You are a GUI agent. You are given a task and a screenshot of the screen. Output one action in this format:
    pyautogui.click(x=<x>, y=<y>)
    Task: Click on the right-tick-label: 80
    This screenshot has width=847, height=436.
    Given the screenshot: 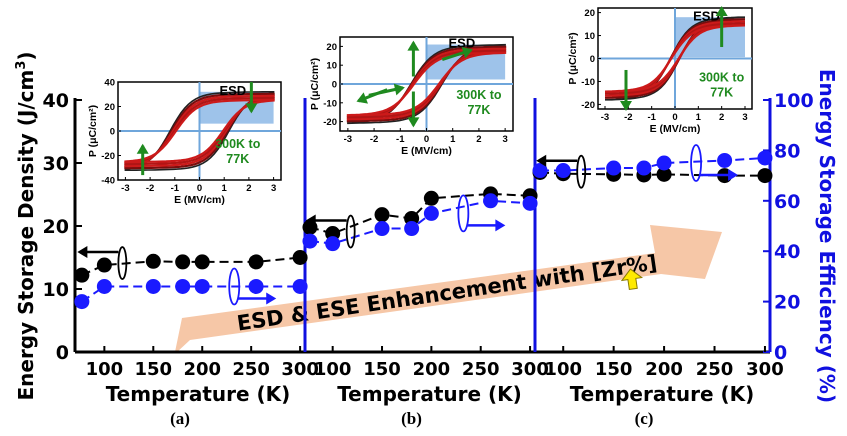 What is the action you would take?
    pyautogui.click(x=787, y=151)
    